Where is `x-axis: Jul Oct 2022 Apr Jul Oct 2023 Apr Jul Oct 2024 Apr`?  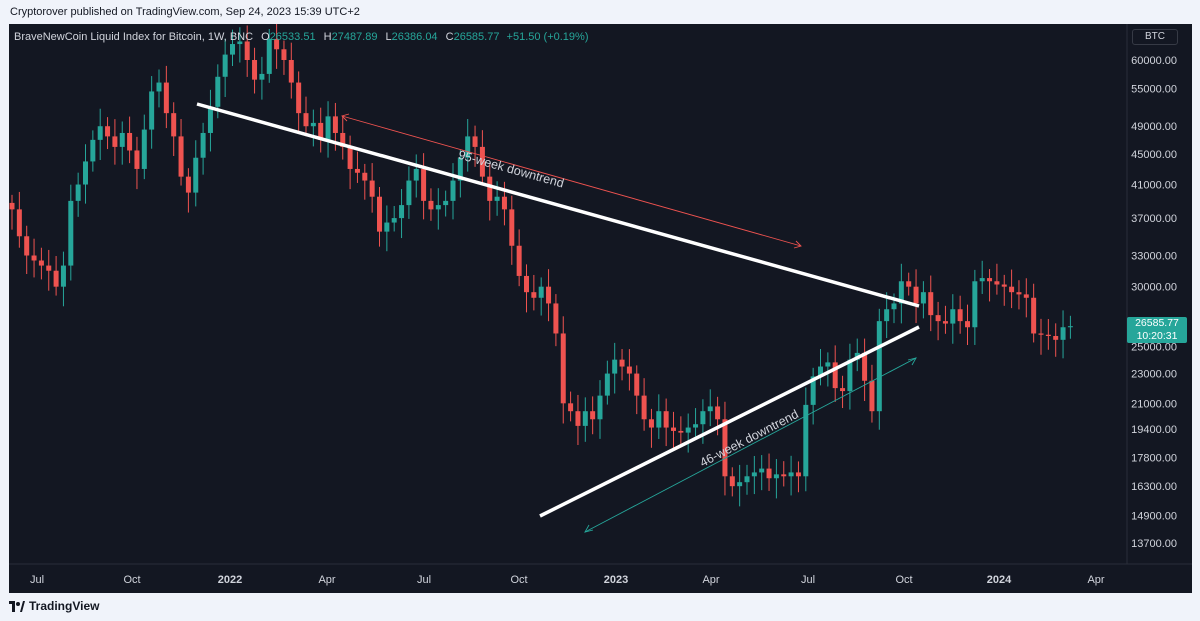
x-axis: Jul Oct 2022 Apr Jul Oct 2023 Apr Jul Oct 2024 Apr is located at coordinates (600, 574).